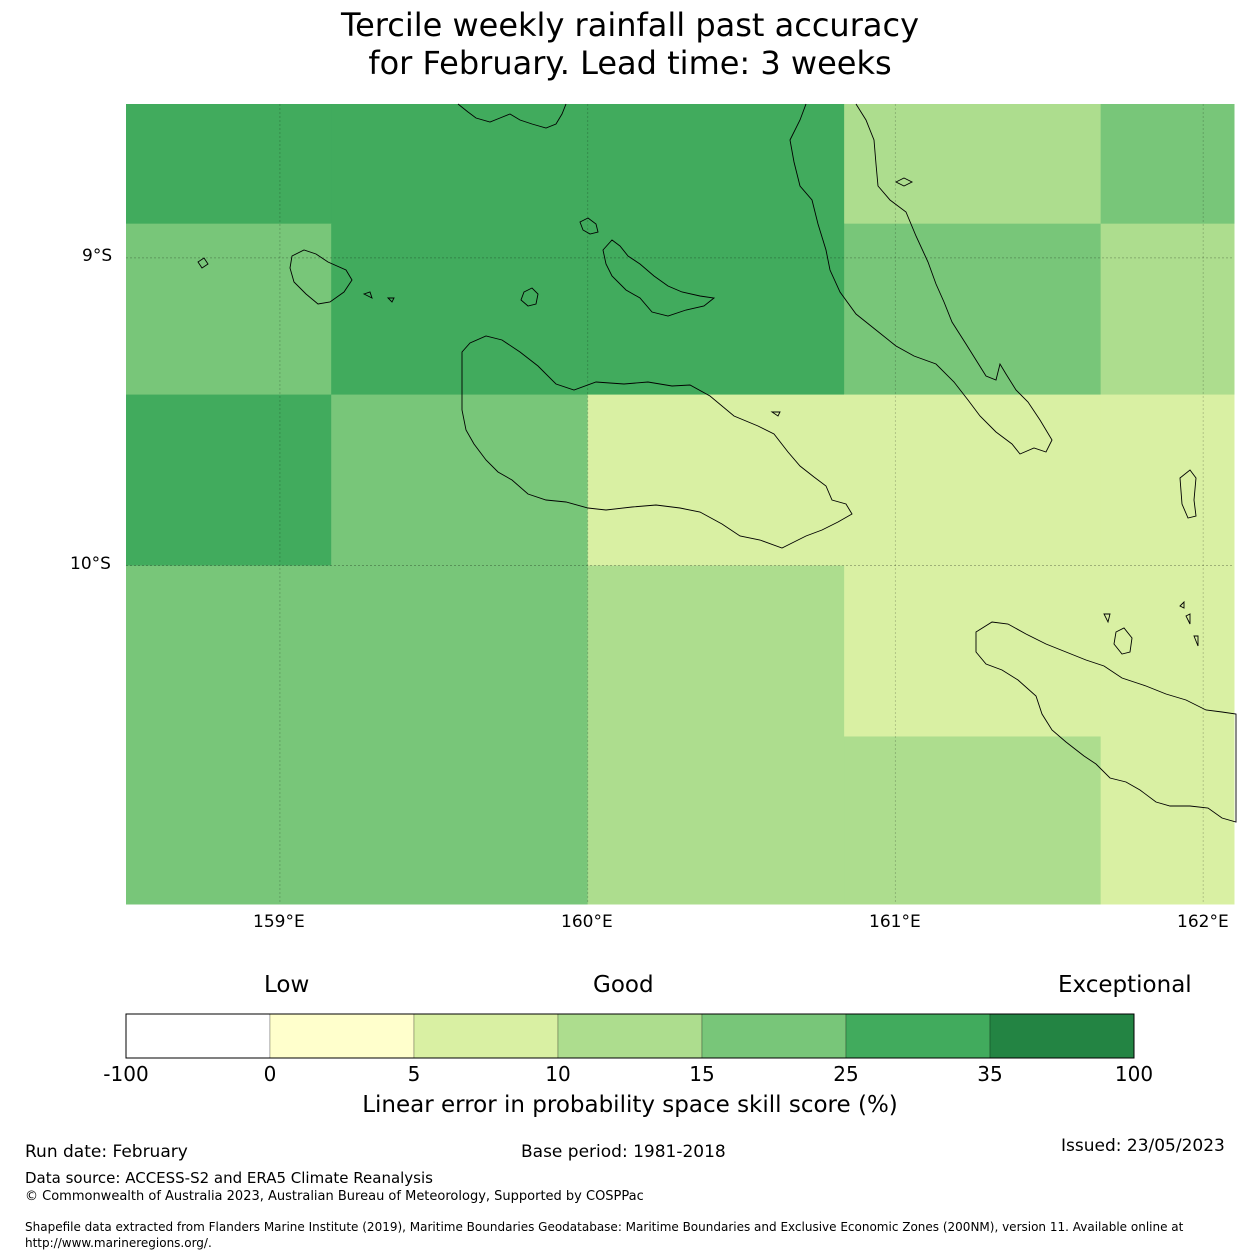 The width and height of the screenshot is (1260, 1260). I want to click on coastline-nggela, so click(659, 278).